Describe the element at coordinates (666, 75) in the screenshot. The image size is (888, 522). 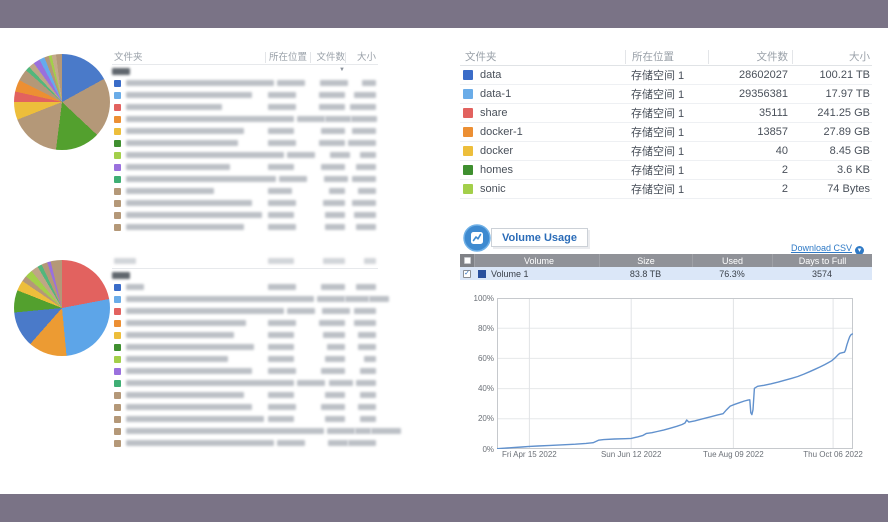
I see `folder-row: data 存储空间 1 28602027 100.21 TB` at that location.